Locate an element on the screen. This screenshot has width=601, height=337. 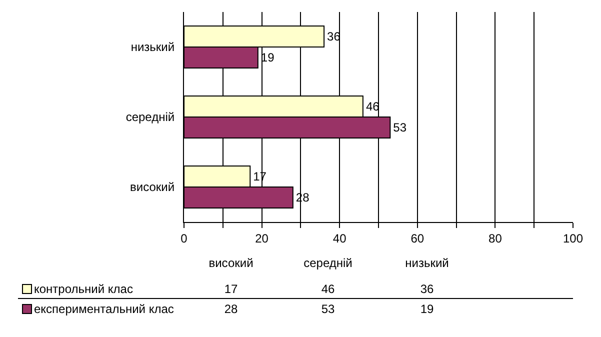
data-label: 28 is located at coordinates (231, 309).